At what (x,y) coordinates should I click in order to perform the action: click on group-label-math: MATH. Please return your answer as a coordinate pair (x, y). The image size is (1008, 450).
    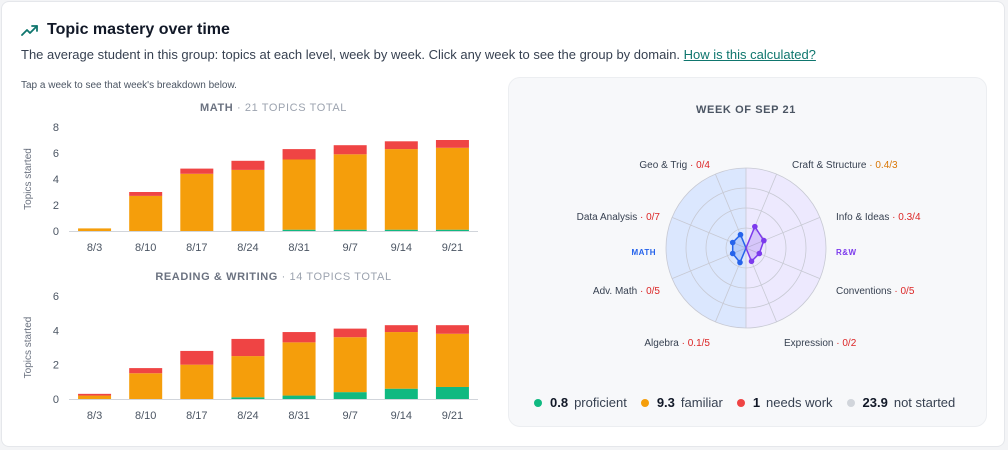
    Looking at the image, I should click on (643, 252).